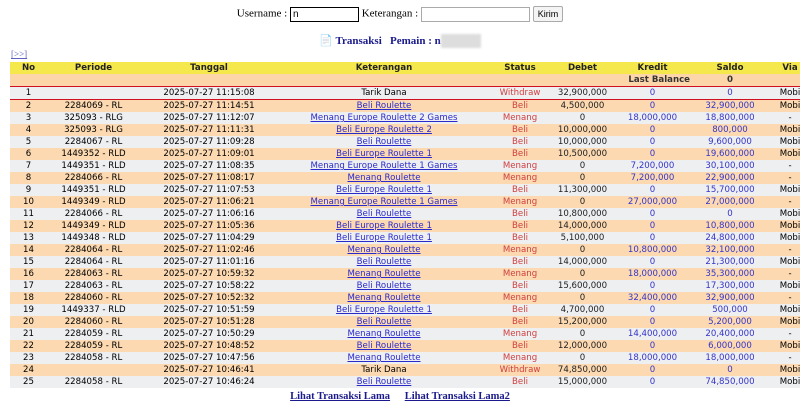 The image size is (800, 409). What do you see at coordinates (28, 214) in the screenshot?
I see `cell-no: 11` at bounding box center [28, 214].